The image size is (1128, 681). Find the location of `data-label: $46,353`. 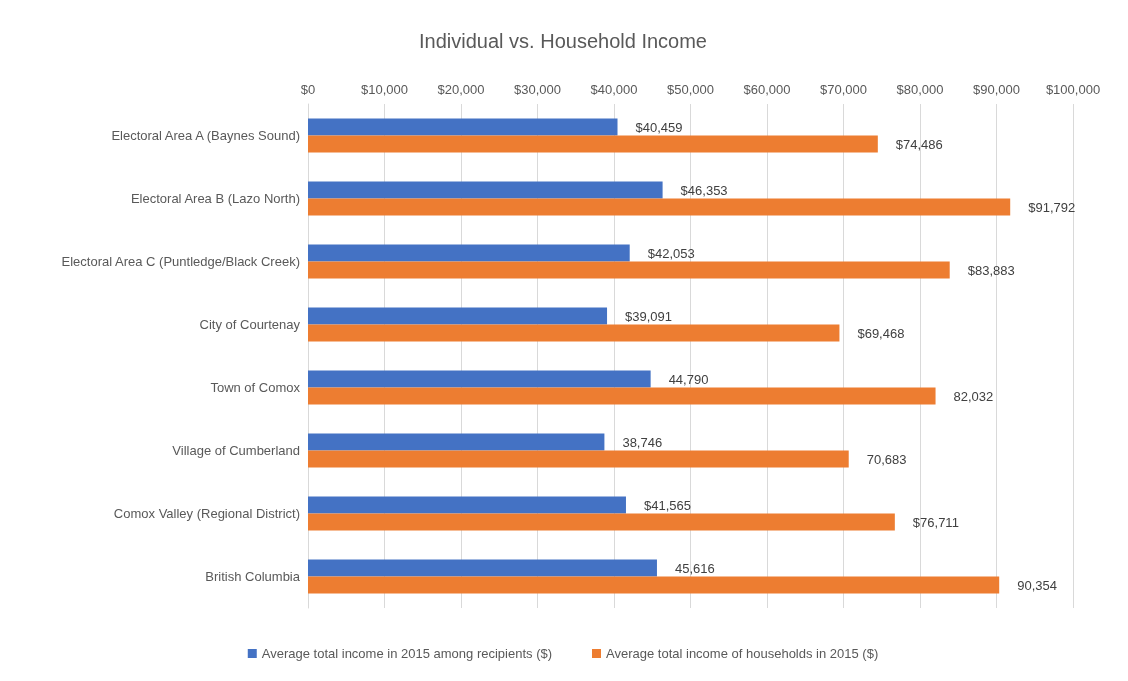

data-label: $46,353 is located at coordinates (704, 190).